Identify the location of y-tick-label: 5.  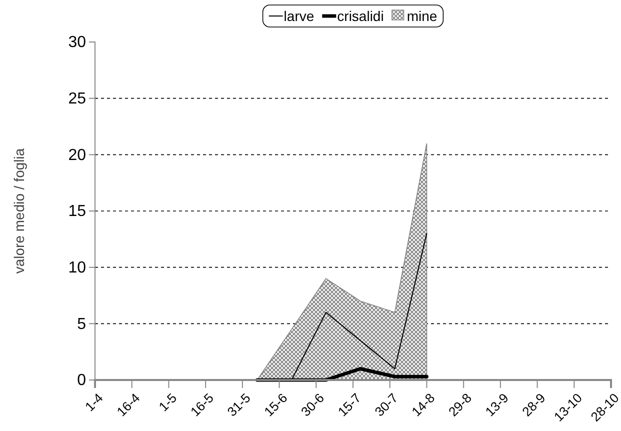
(81, 324).